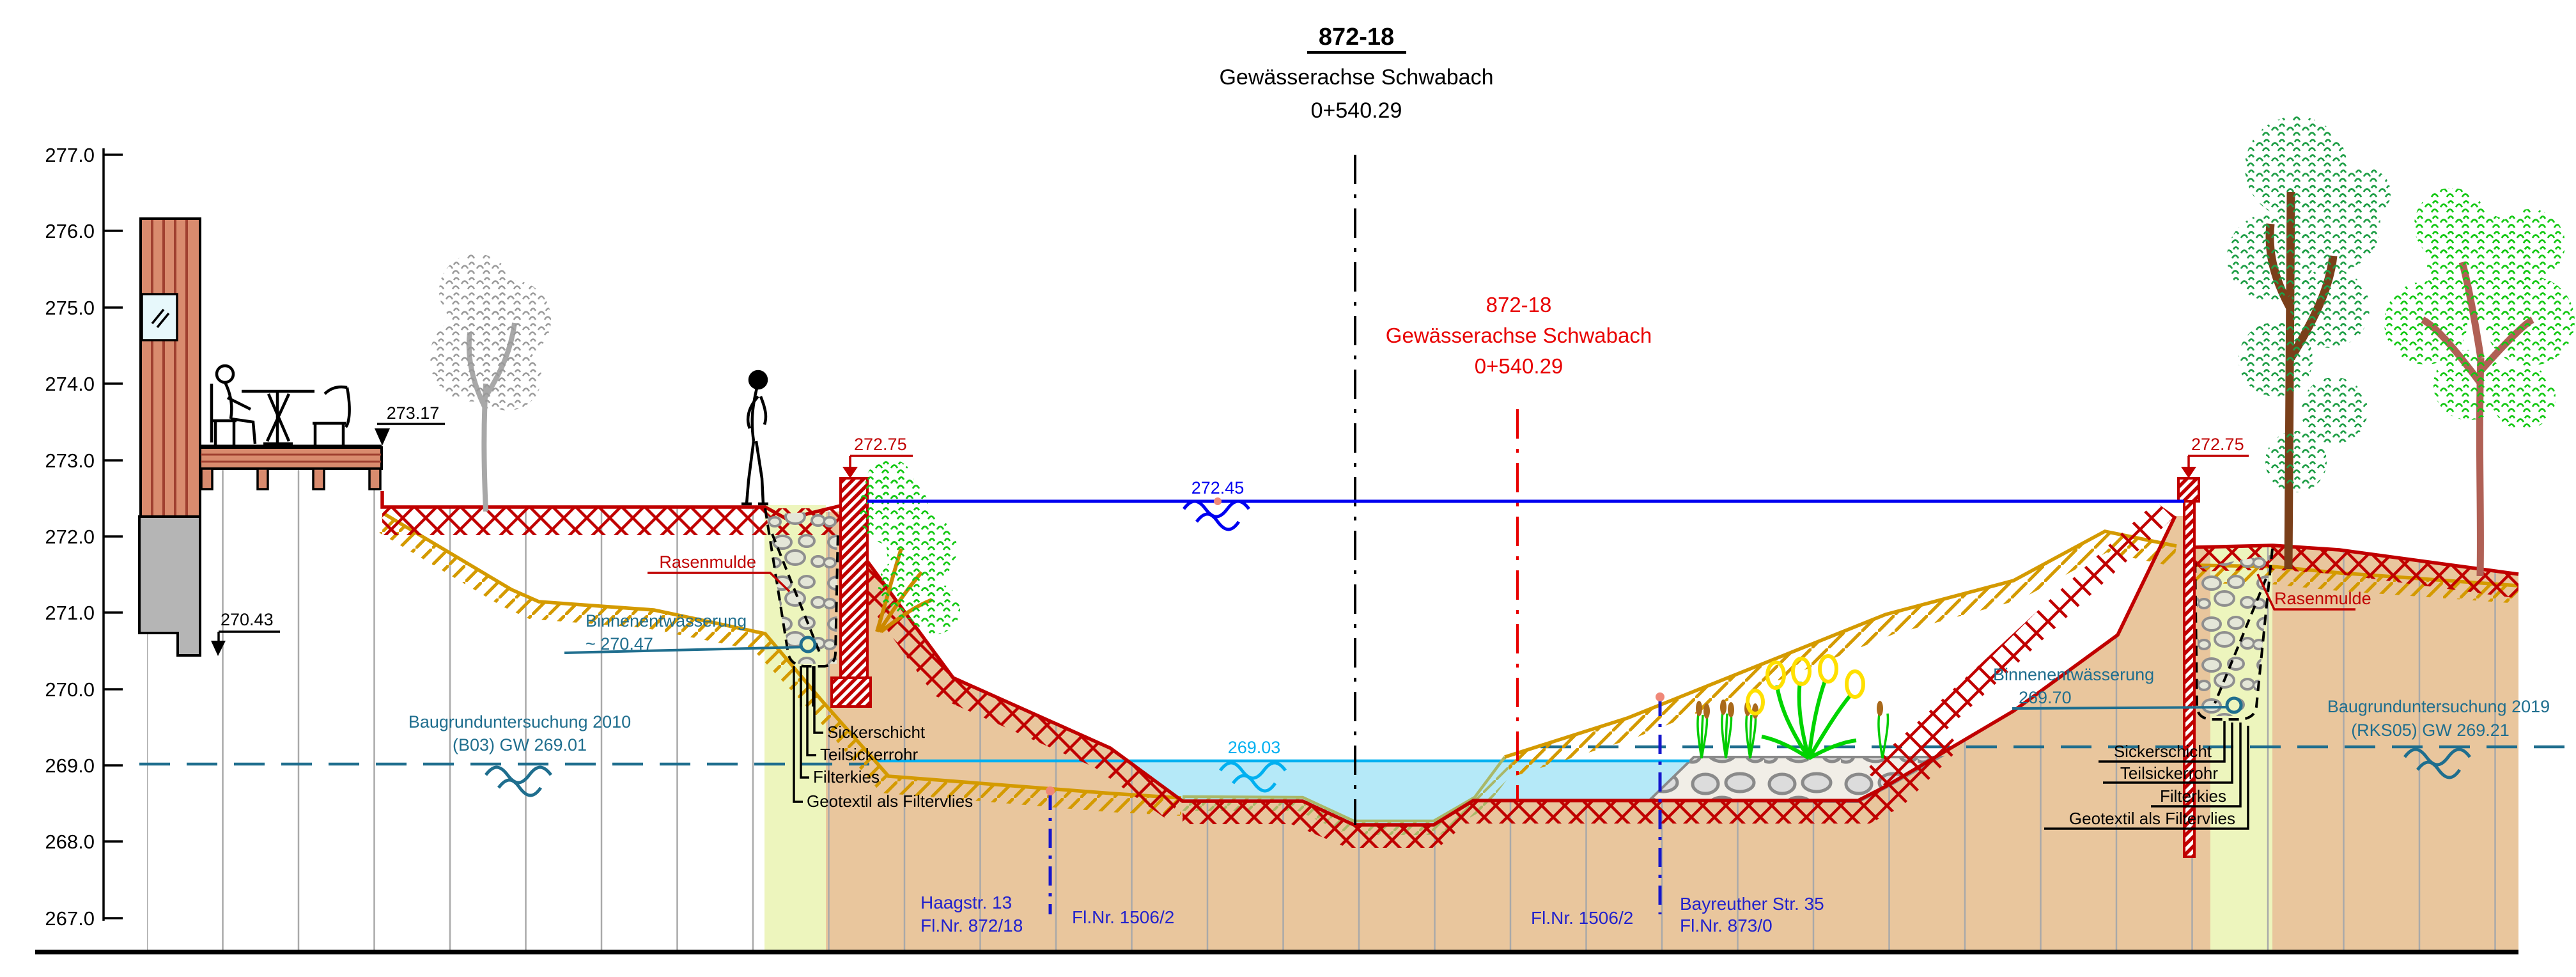  Describe the element at coordinates (1792, 707) in the screenshot. I see `reed-plants` at that location.